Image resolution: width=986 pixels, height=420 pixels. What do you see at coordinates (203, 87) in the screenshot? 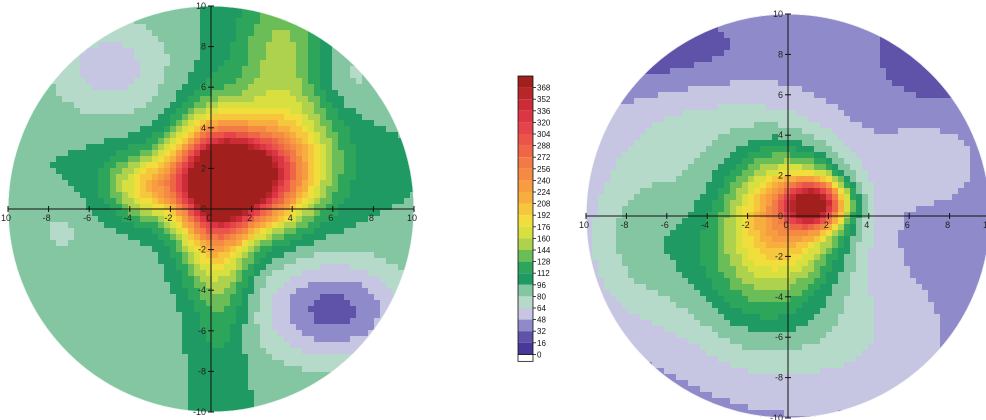
I see `left-y-tick-label: 6` at bounding box center [203, 87].